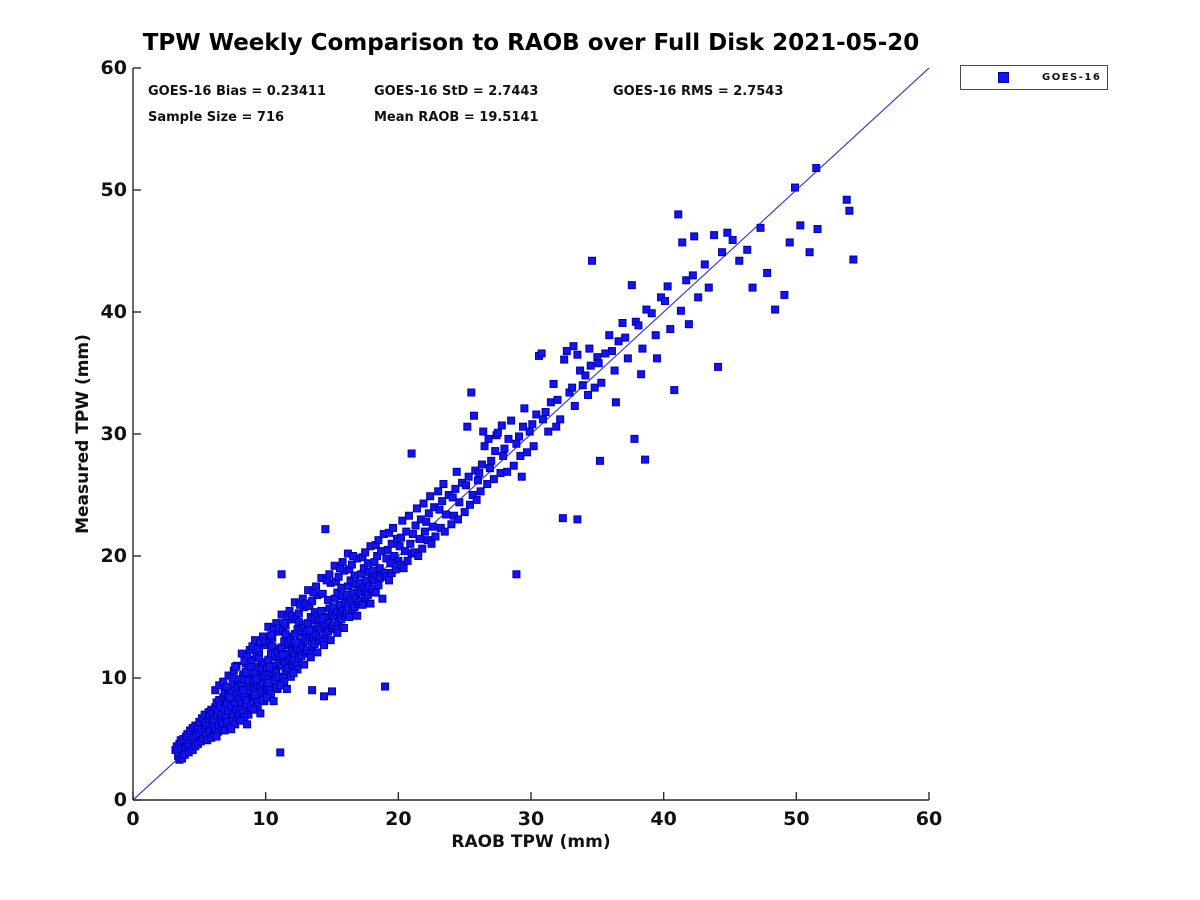 The image size is (1200, 900). What do you see at coordinates (120, 800) in the screenshot?
I see `y-tick-label: 0` at bounding box center [120, 800].